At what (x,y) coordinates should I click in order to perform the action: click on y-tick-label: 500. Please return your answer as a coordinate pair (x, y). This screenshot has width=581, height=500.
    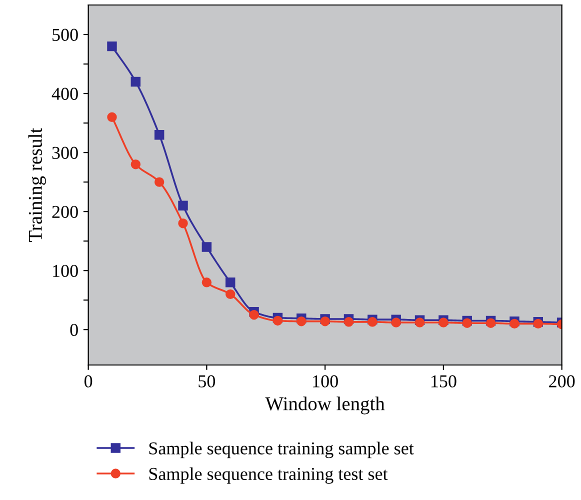
    Looking at the image, I should click on (65, 34).